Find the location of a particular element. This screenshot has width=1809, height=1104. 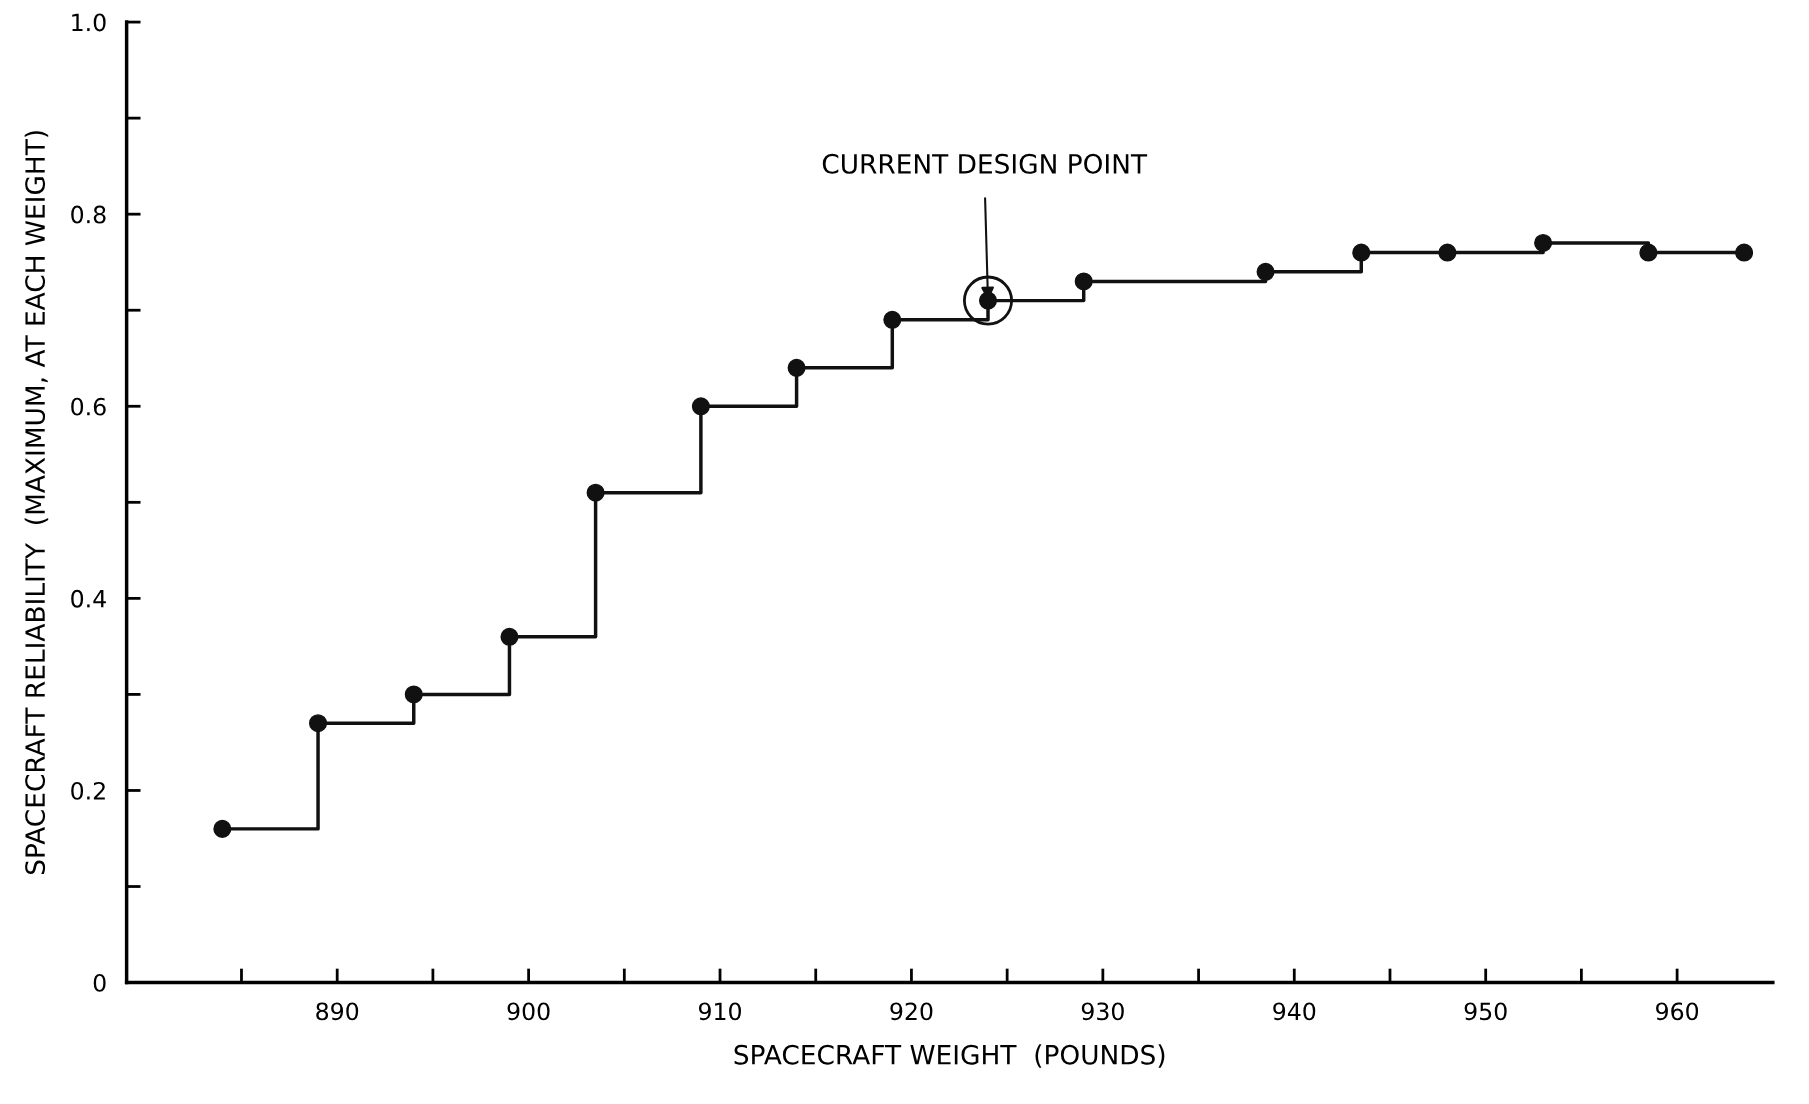

x-tick-label: 900 is located at coordinates (528, 1011).